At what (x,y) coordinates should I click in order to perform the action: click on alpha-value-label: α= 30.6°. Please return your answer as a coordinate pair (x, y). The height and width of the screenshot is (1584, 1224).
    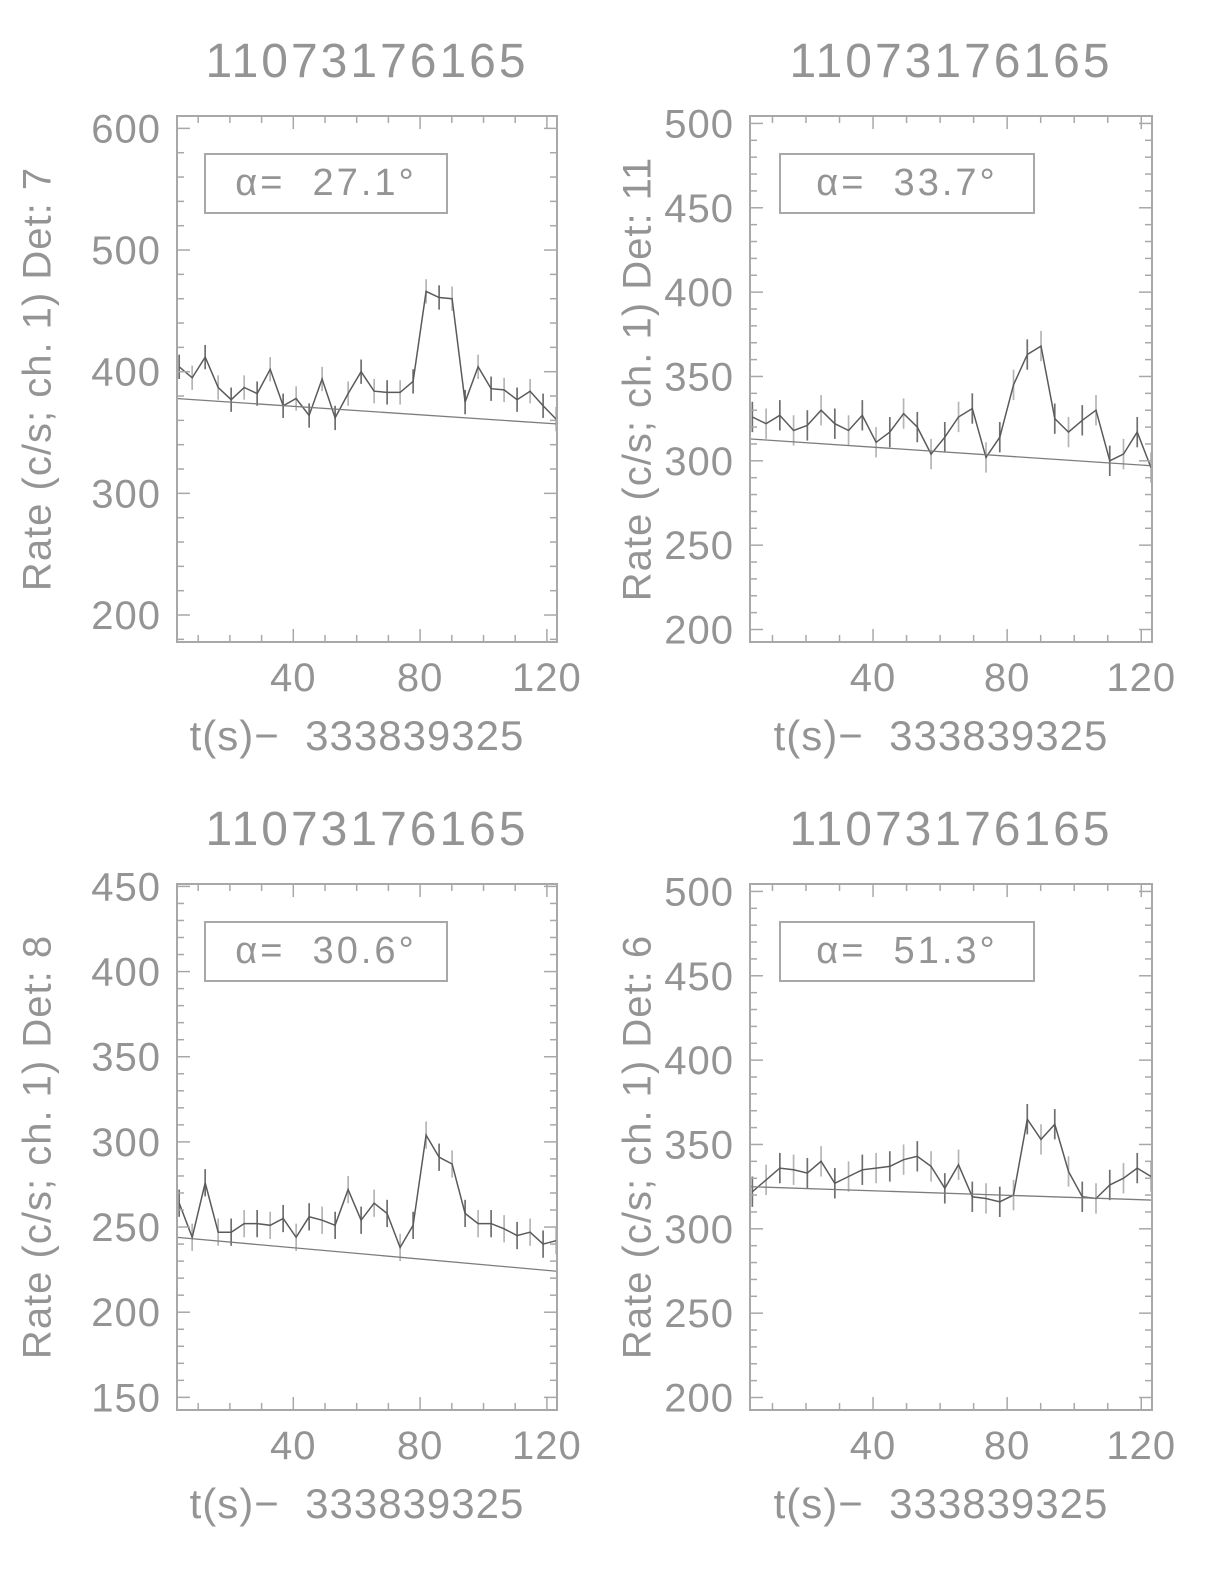
    Looking at the image, I should click on (326, 951).